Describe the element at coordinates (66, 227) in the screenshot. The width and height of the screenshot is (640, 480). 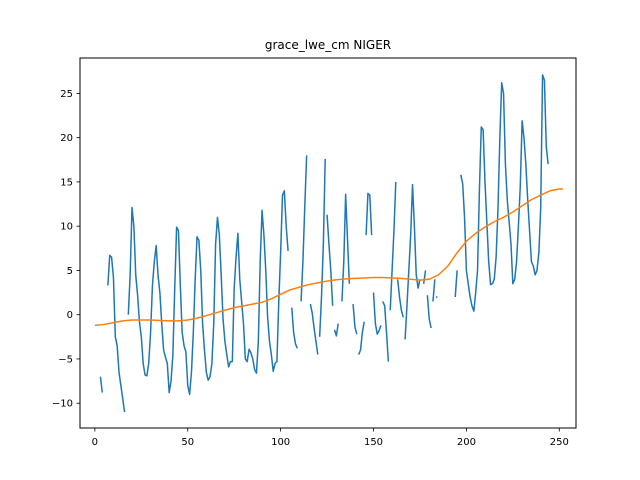
I see `y-tick-label: 10` at that location.